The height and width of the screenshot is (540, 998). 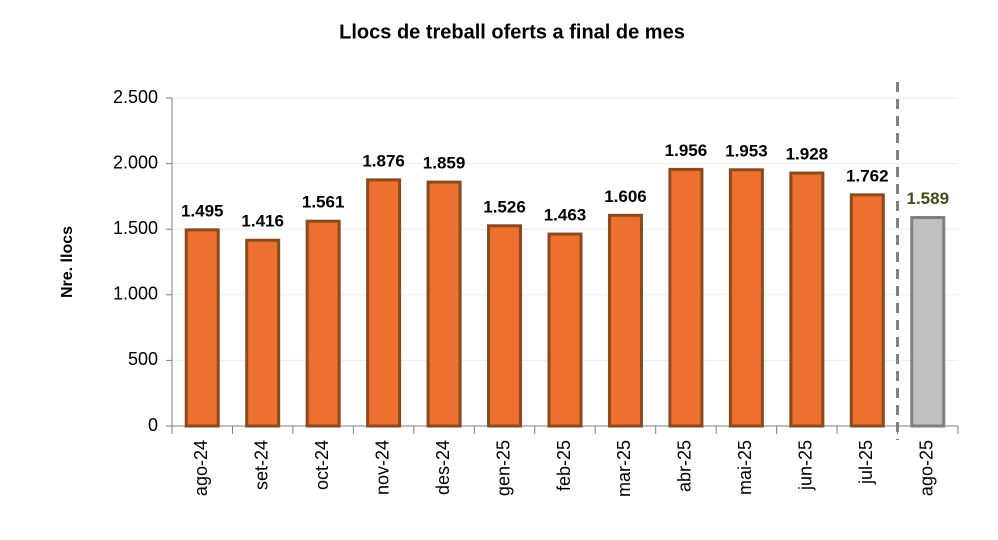 What do you see at coordinates (153, 425) in the screenshot?
I see `y-tick-label: 0` at bounding box center [153, 425].